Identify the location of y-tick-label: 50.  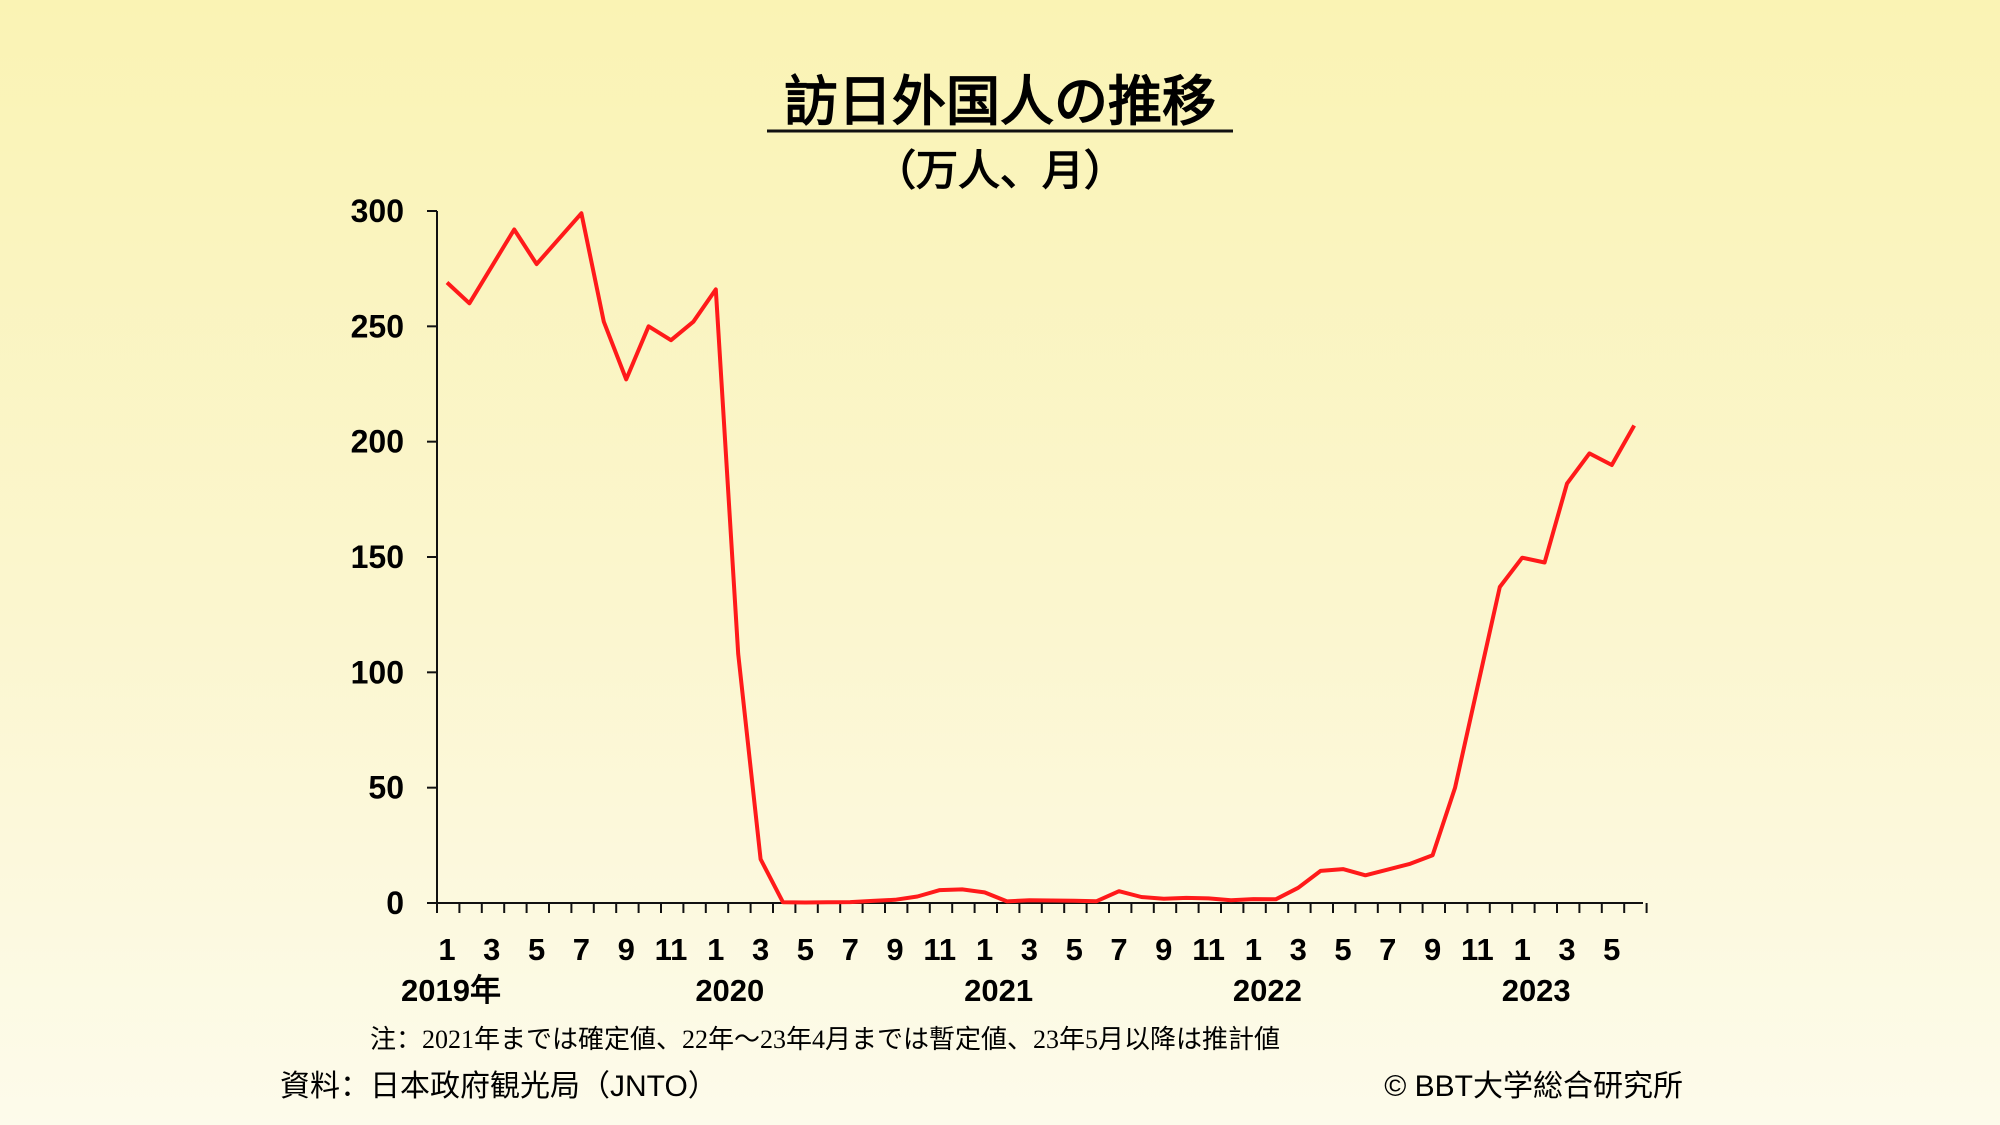
(386, 788).